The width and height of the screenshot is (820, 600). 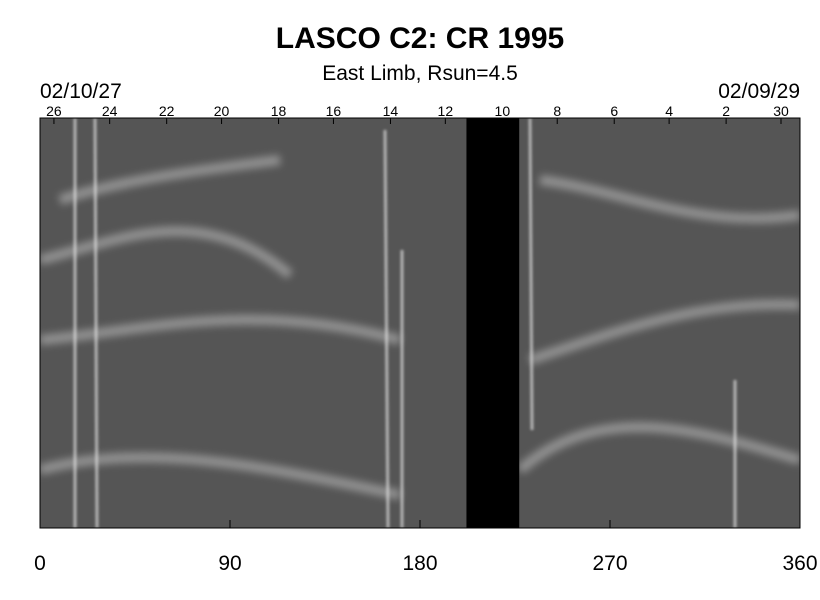 I want to click on top-tick-label: 22, so click(x=167, y=111).